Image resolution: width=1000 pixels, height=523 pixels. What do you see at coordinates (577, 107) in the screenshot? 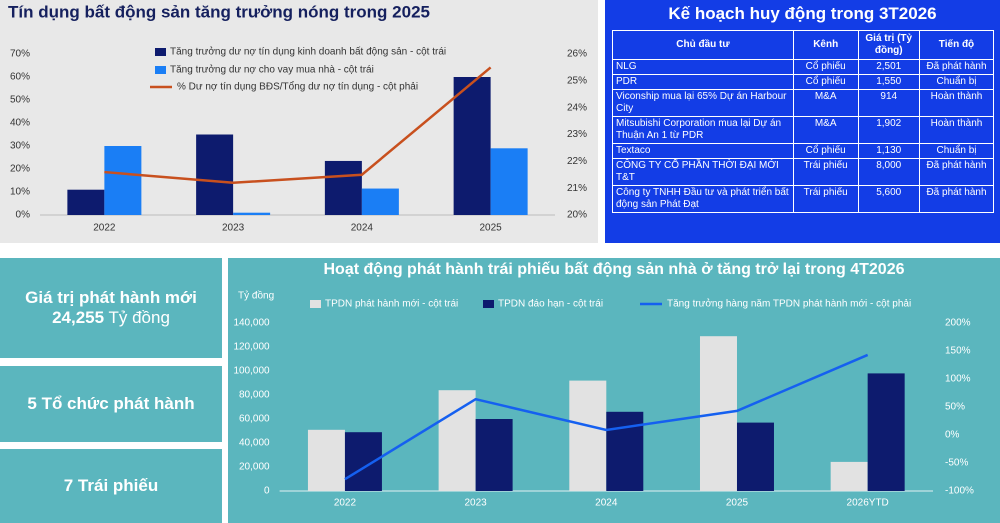
I see `y2-tick-label: 24%` at bounding box center [577, 107].